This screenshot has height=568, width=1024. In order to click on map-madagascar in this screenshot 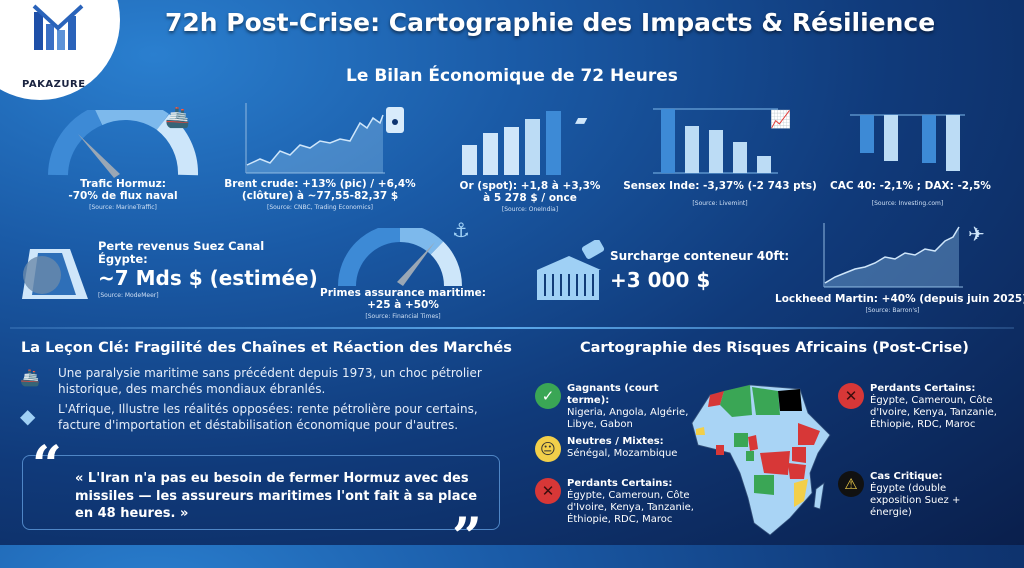, I will do `click(819, 496)`.